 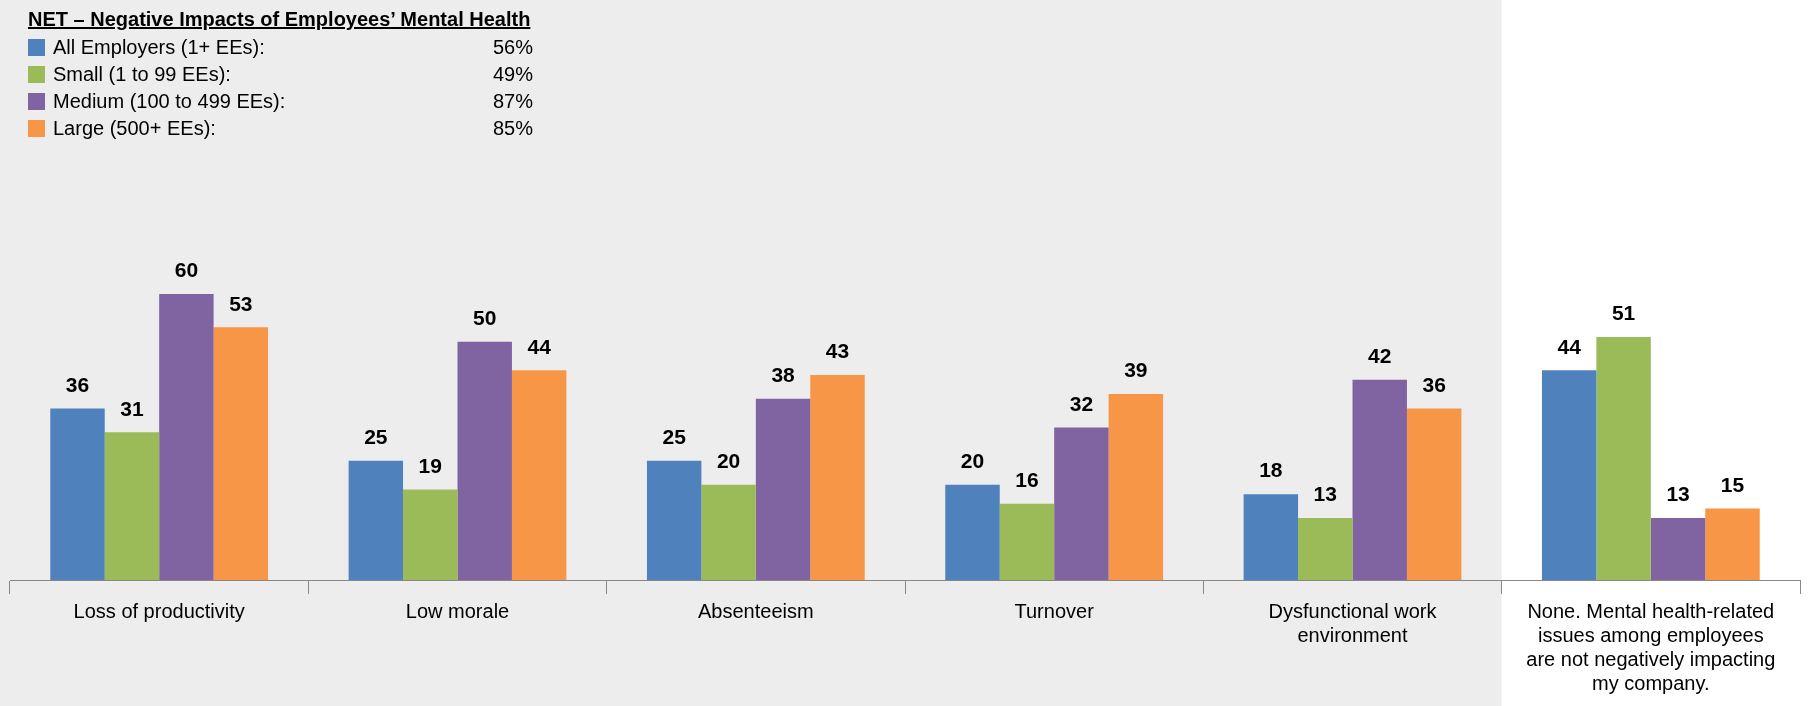 What do you see at coordinates (241, 303) in the screenshot?
I see `data-label: 53` at bounding box center [241, 303].